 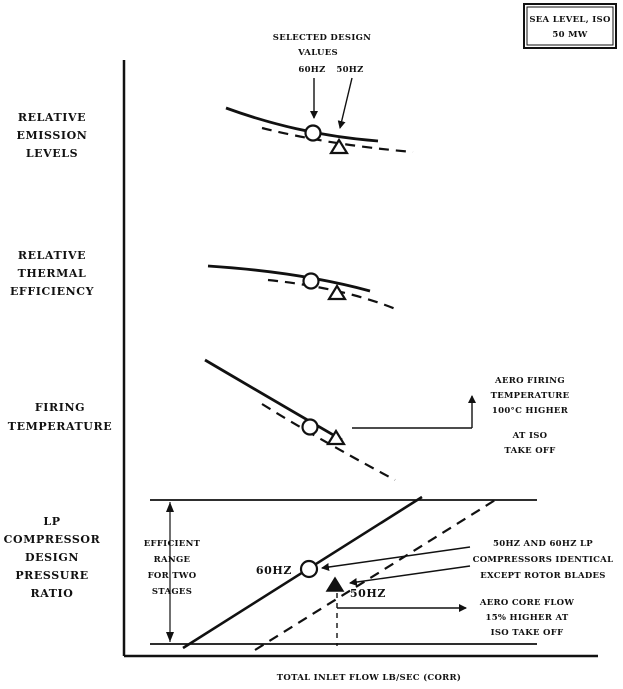 What do you see at coordinates (60, 426) in the screenshot?
I see `row-label-firing-2: TEMPERATURE` at bounding box center [60, 426].